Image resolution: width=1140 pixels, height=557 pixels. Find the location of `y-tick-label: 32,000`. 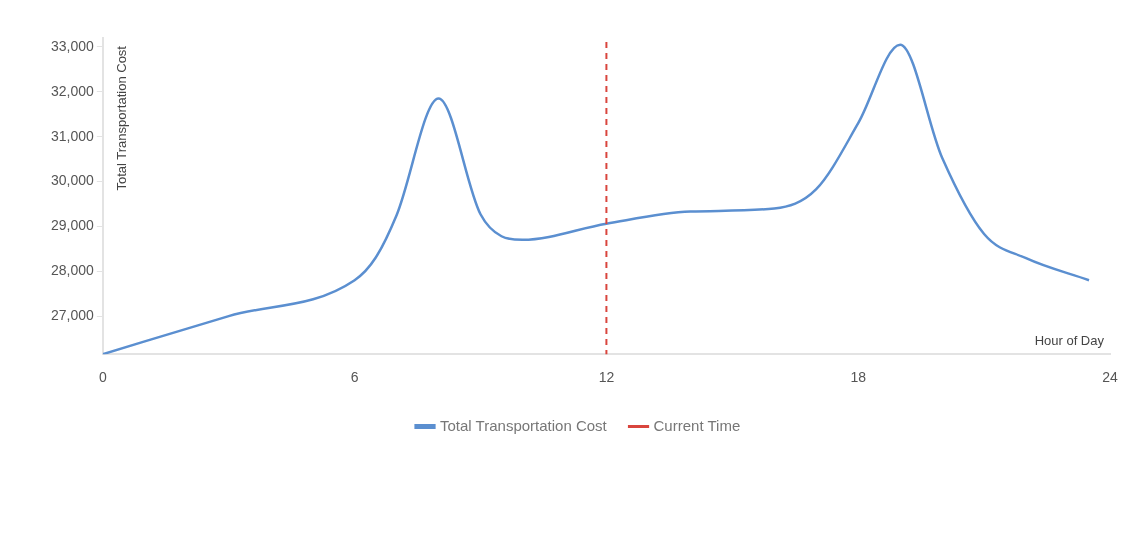

y-tick-label: 32,000 is located at coordinates (72, 90).